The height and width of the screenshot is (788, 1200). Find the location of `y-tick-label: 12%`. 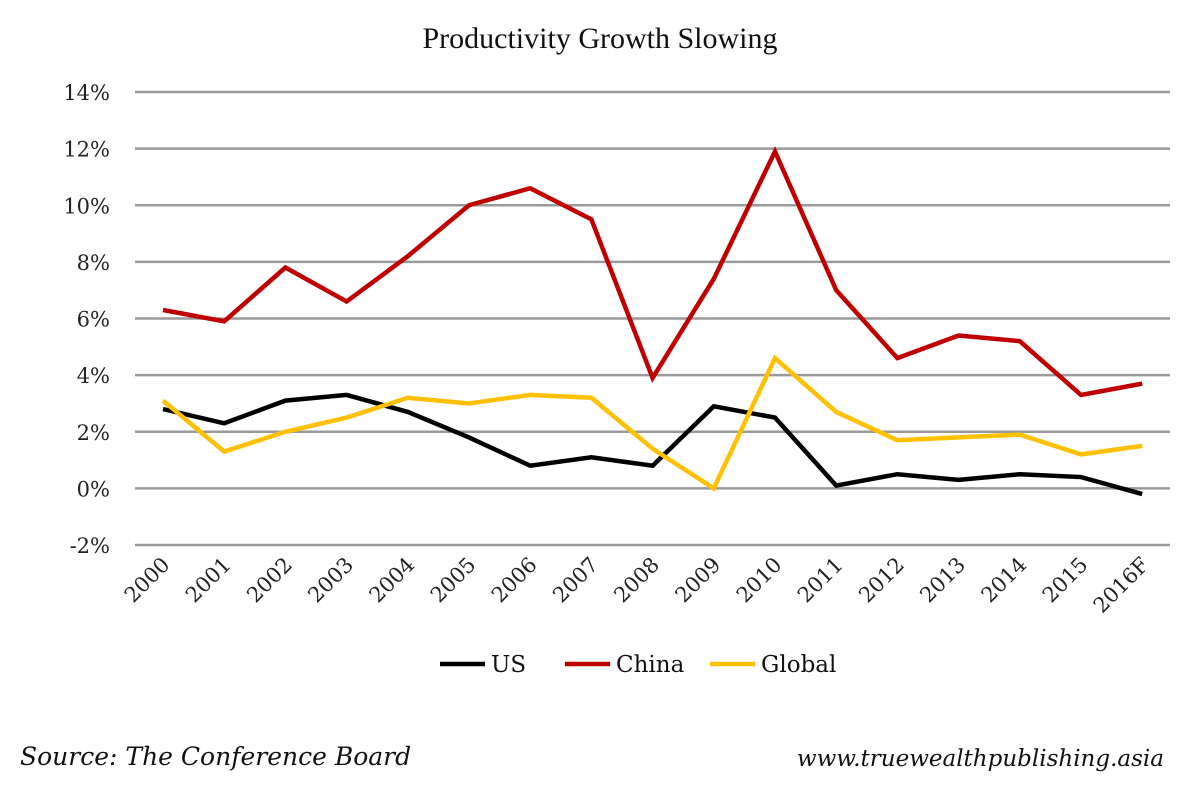

y-tick-label: 12% is located at coordinates (86, 150).